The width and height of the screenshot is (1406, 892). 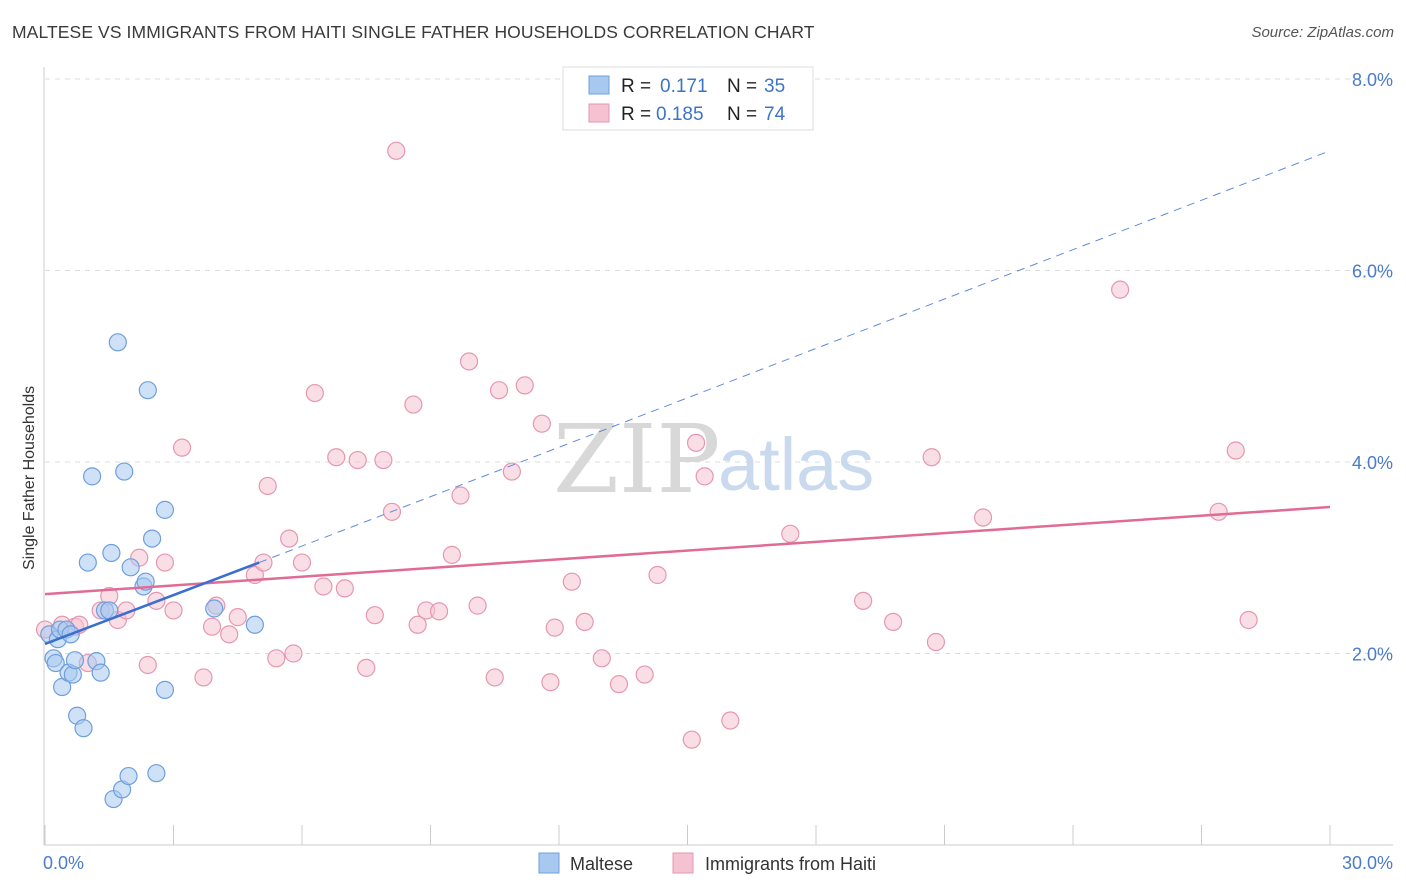 I want to click on maltese-trend-line, so click(x=152, y=603).